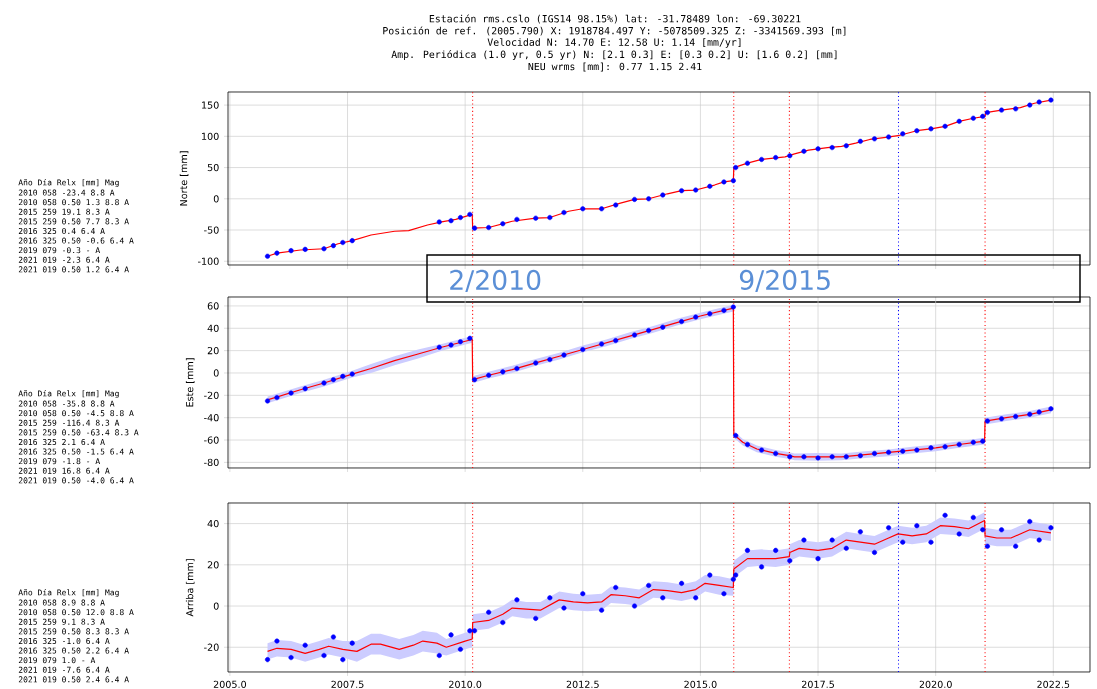 The height and width of the screenshot is (689, 1097). Describe the element at coordinates (347, 684) in the screenshot. I see `x-tick-label: 2007.5` at that location.